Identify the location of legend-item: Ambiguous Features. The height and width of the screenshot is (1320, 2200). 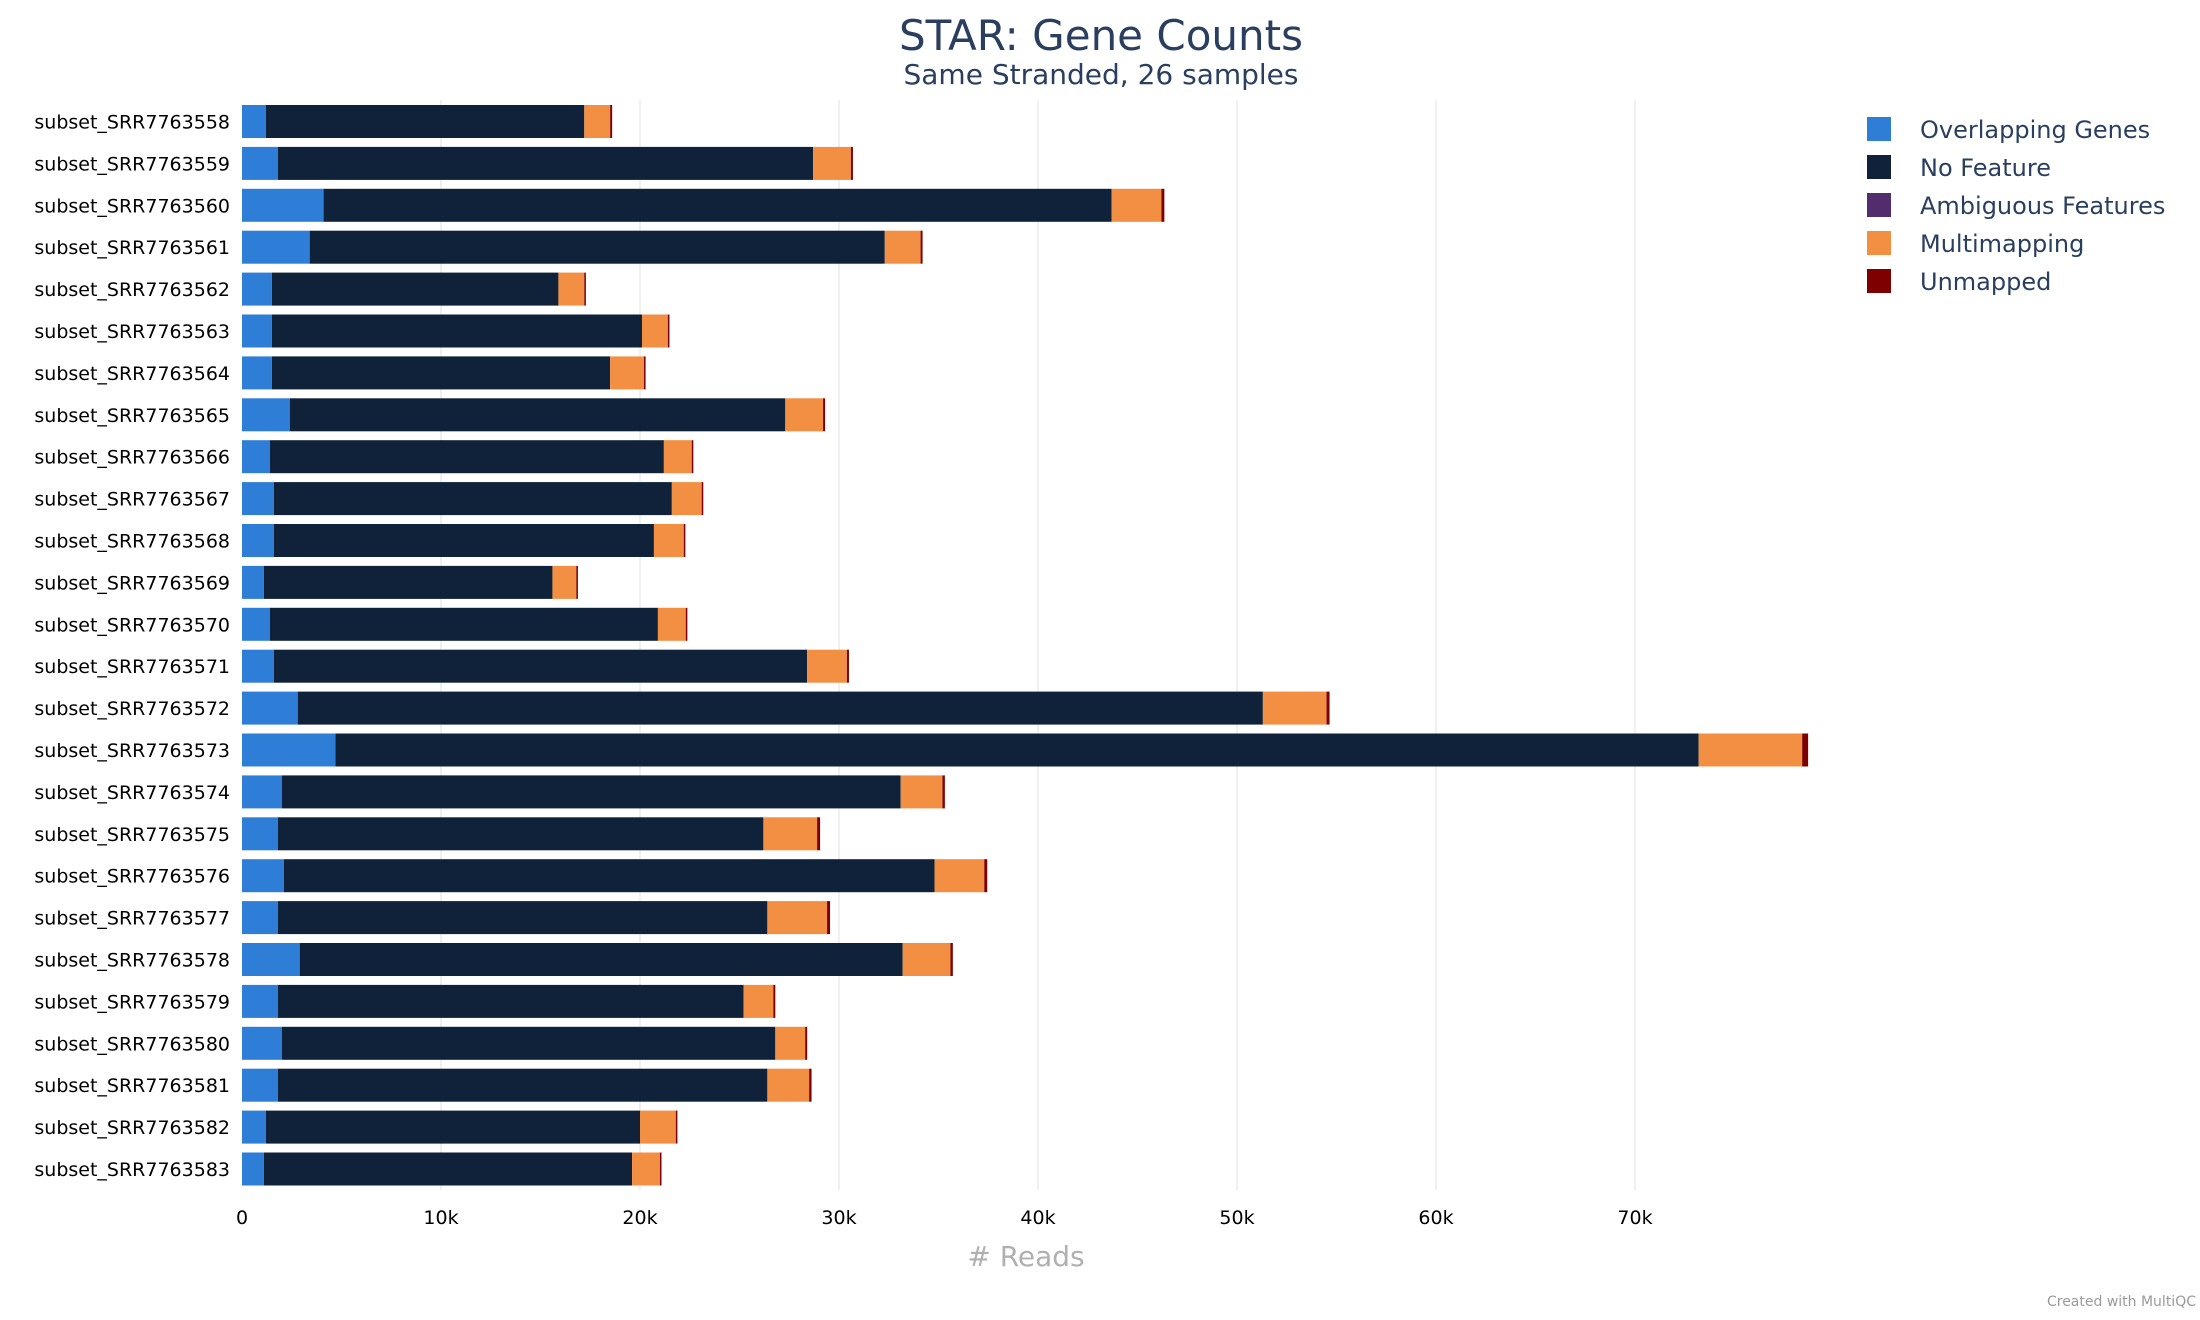
(2016, 206).